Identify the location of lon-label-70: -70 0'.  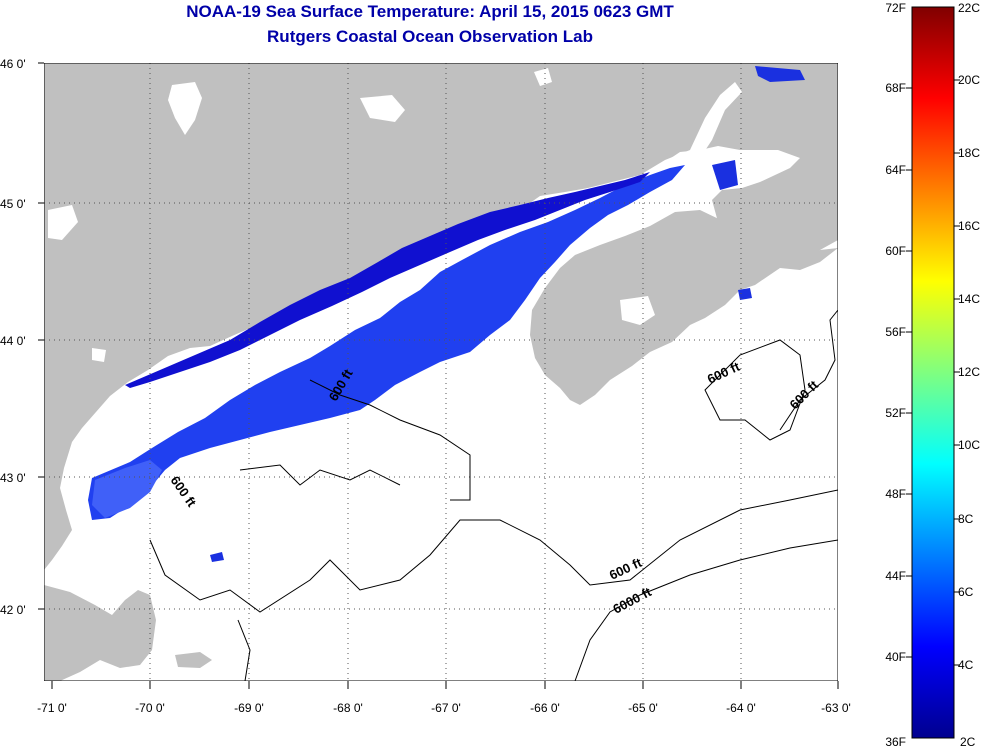
(150, 708).